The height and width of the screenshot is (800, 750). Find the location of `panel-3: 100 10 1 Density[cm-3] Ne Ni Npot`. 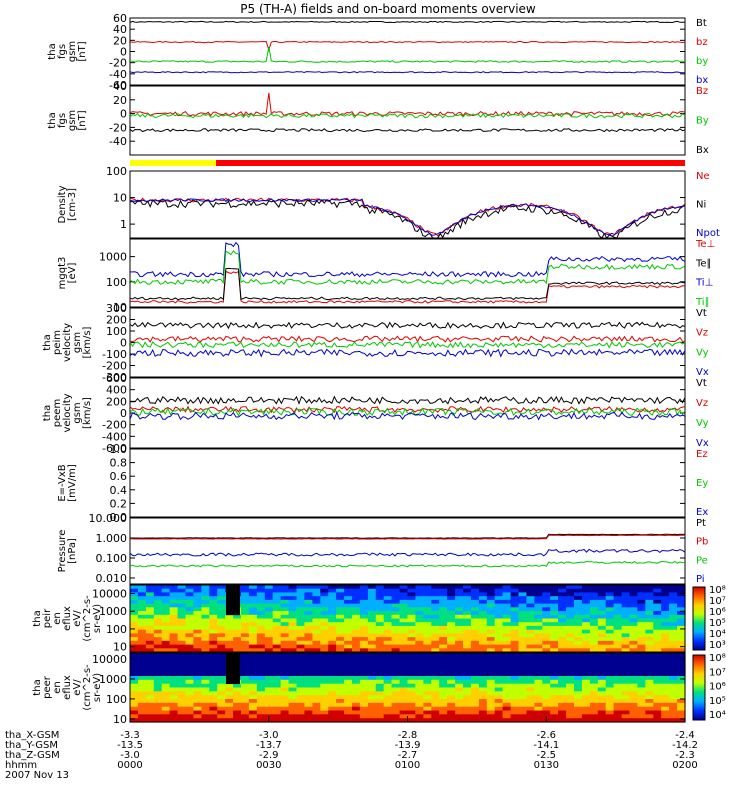

panel-3: 100 10 1 Density[cm-3] Ne Ni Npot is located at coordinates (388, 202).